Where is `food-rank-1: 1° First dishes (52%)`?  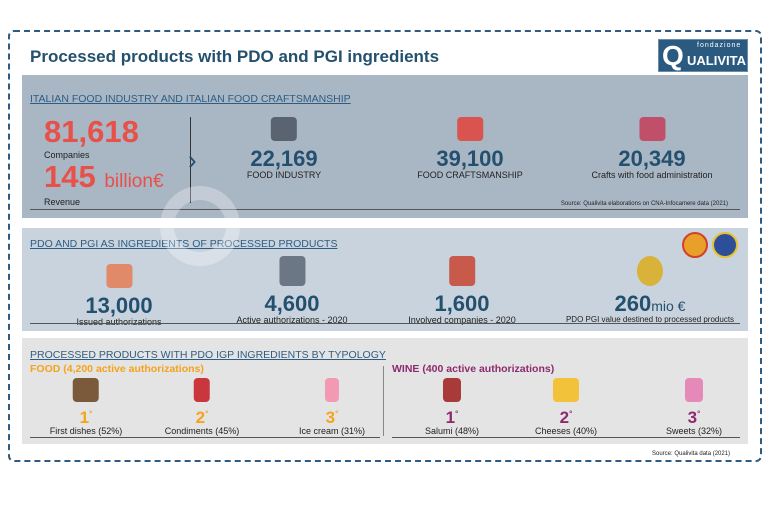 food-rank-1: 1° First dishes (52%) is located at coordinates (86, 407).